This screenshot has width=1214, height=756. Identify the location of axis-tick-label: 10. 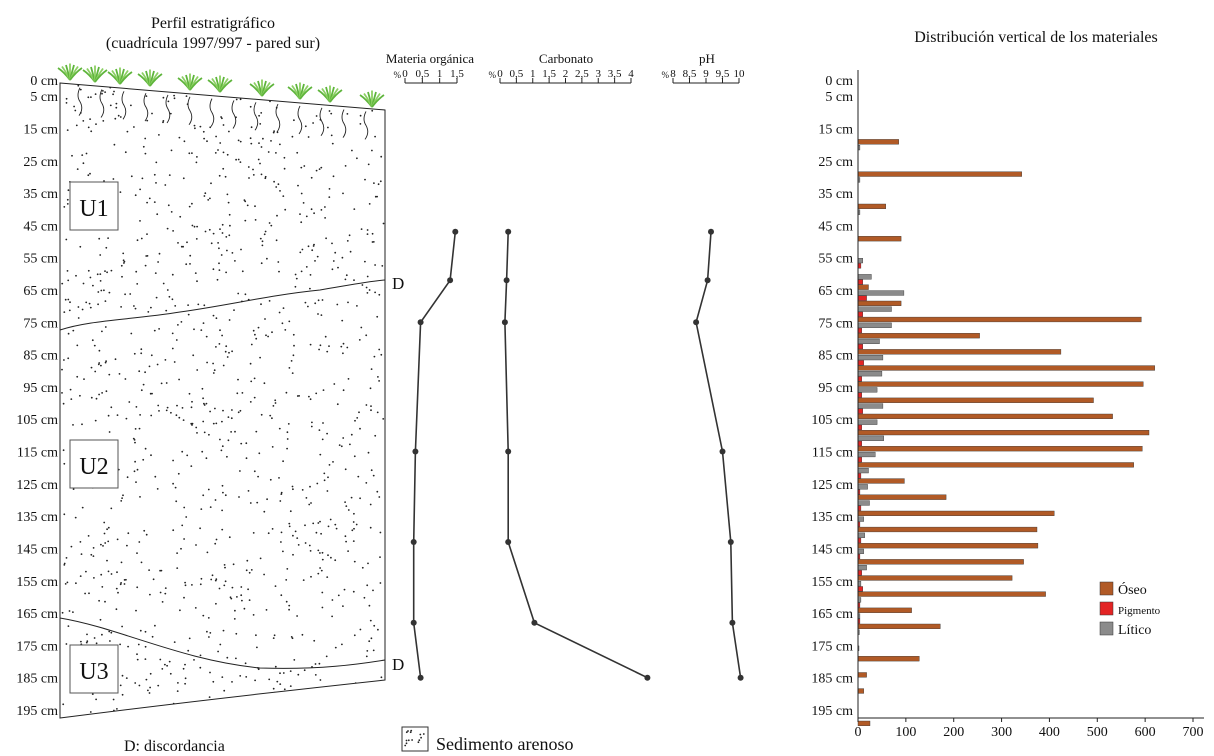
(740, 74).